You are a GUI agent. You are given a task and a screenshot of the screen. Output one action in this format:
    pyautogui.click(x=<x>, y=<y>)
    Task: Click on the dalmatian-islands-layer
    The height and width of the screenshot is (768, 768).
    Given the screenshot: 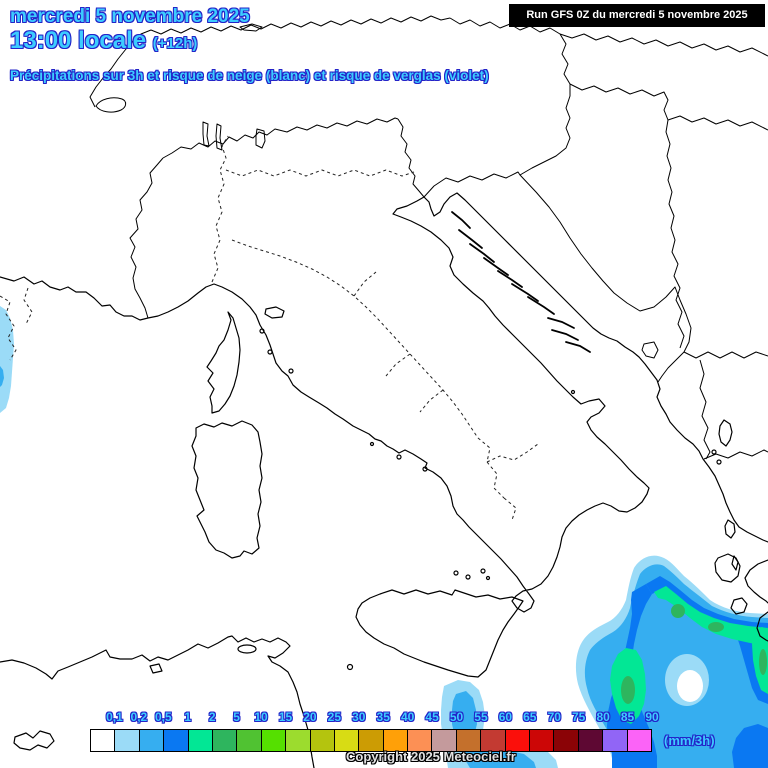 What is the action you would take?
    pyautogui.click(x=521, y=282)
    